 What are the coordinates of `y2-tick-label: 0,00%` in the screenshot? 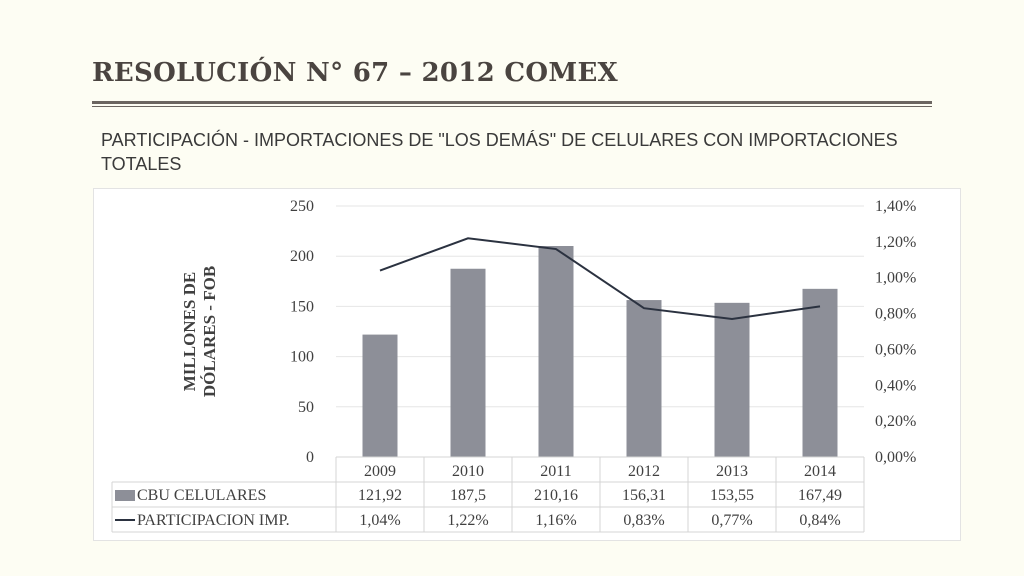 It's located at (895, 457).